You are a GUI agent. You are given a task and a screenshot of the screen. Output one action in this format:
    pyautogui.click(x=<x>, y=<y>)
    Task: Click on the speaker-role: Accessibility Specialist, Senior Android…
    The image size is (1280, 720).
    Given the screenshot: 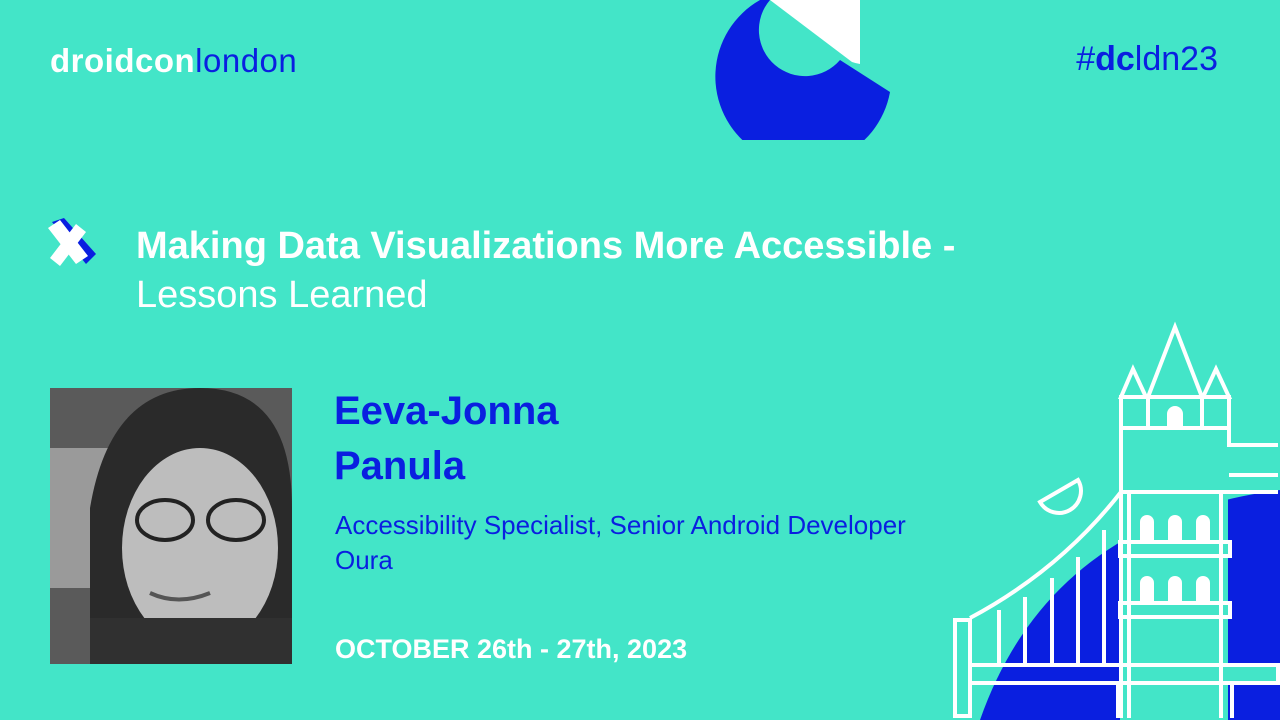 What is the action you would take?
    pyautogui.click(x=620, y=543)
    